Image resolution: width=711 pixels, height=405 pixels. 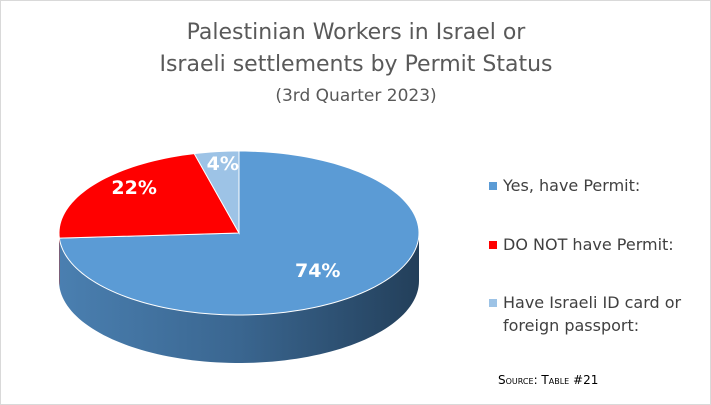 I want to click on source-note: Source: Table #21, so click(x=548, y=380).